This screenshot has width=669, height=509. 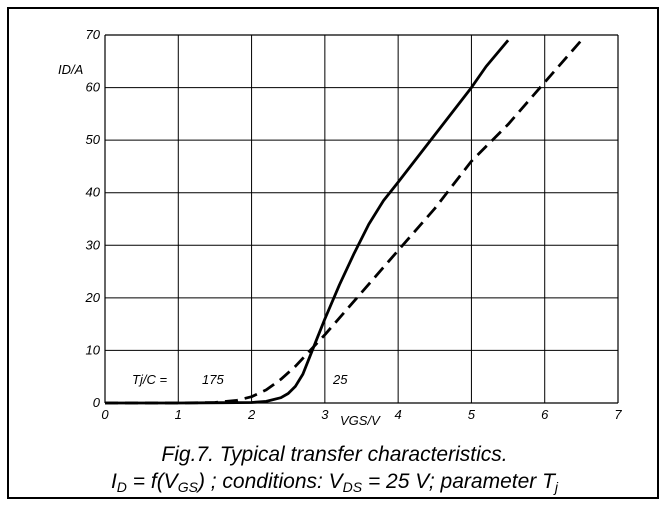 I want to click on caption-line-1: Fig.7. Typical transfer characteristics., so click(x=334, y=454).